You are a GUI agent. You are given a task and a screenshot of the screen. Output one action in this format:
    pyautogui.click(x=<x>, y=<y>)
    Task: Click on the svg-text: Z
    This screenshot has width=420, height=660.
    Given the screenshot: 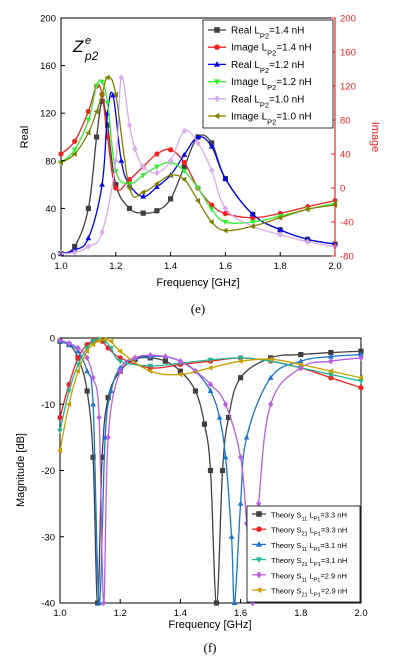 What is the action you would take?
    pyautogui.click(x=78, y=46)
    